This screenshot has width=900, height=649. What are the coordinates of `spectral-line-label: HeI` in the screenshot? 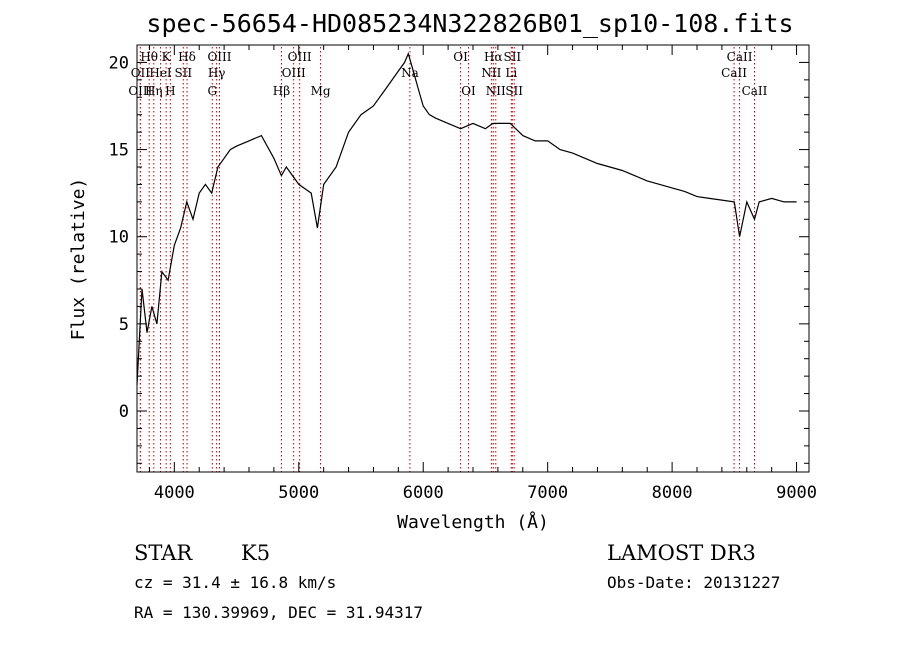 It's located at (160, 73).